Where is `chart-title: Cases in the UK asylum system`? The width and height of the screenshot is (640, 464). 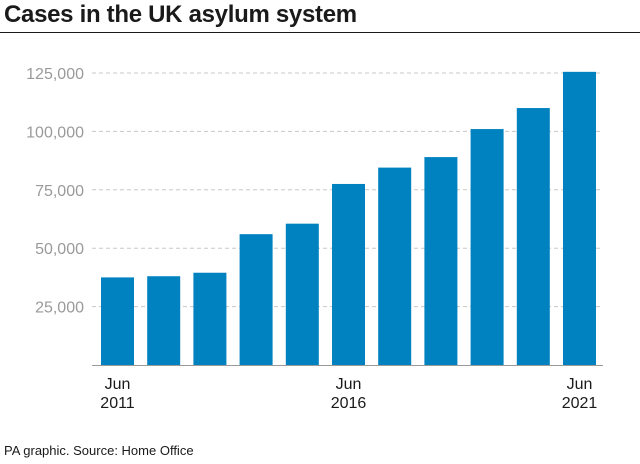 chart-title: Cases in the UK asylum system is located at coordinates (180, 14).